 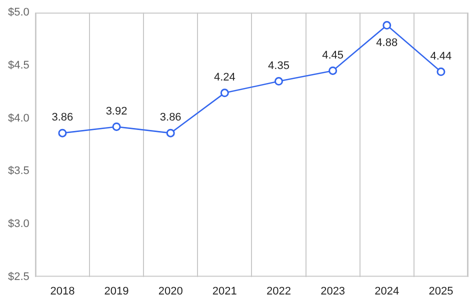 What do you see at coordinates (387, 291) in the screenshot?
I see `x-tick-label: 2024` at bounding box center [387, 291].